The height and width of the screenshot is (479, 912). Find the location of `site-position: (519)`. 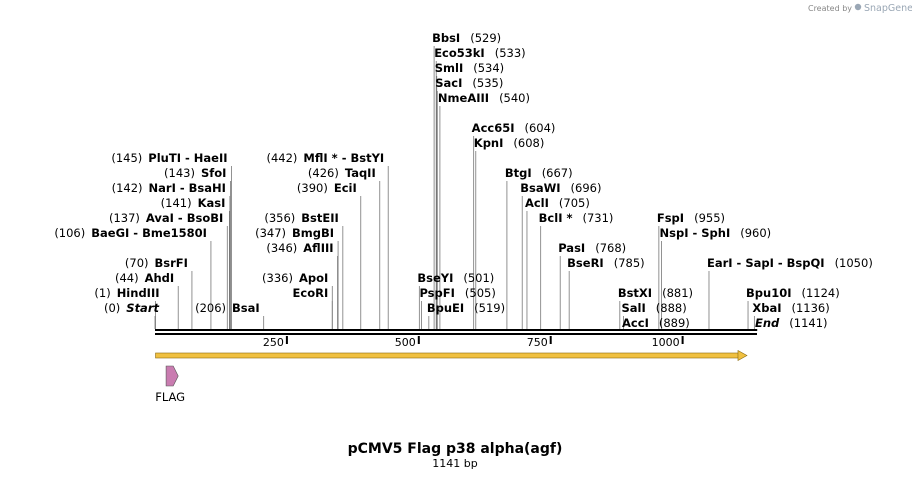

site-position: (519) is located at coordinates (489, 308).